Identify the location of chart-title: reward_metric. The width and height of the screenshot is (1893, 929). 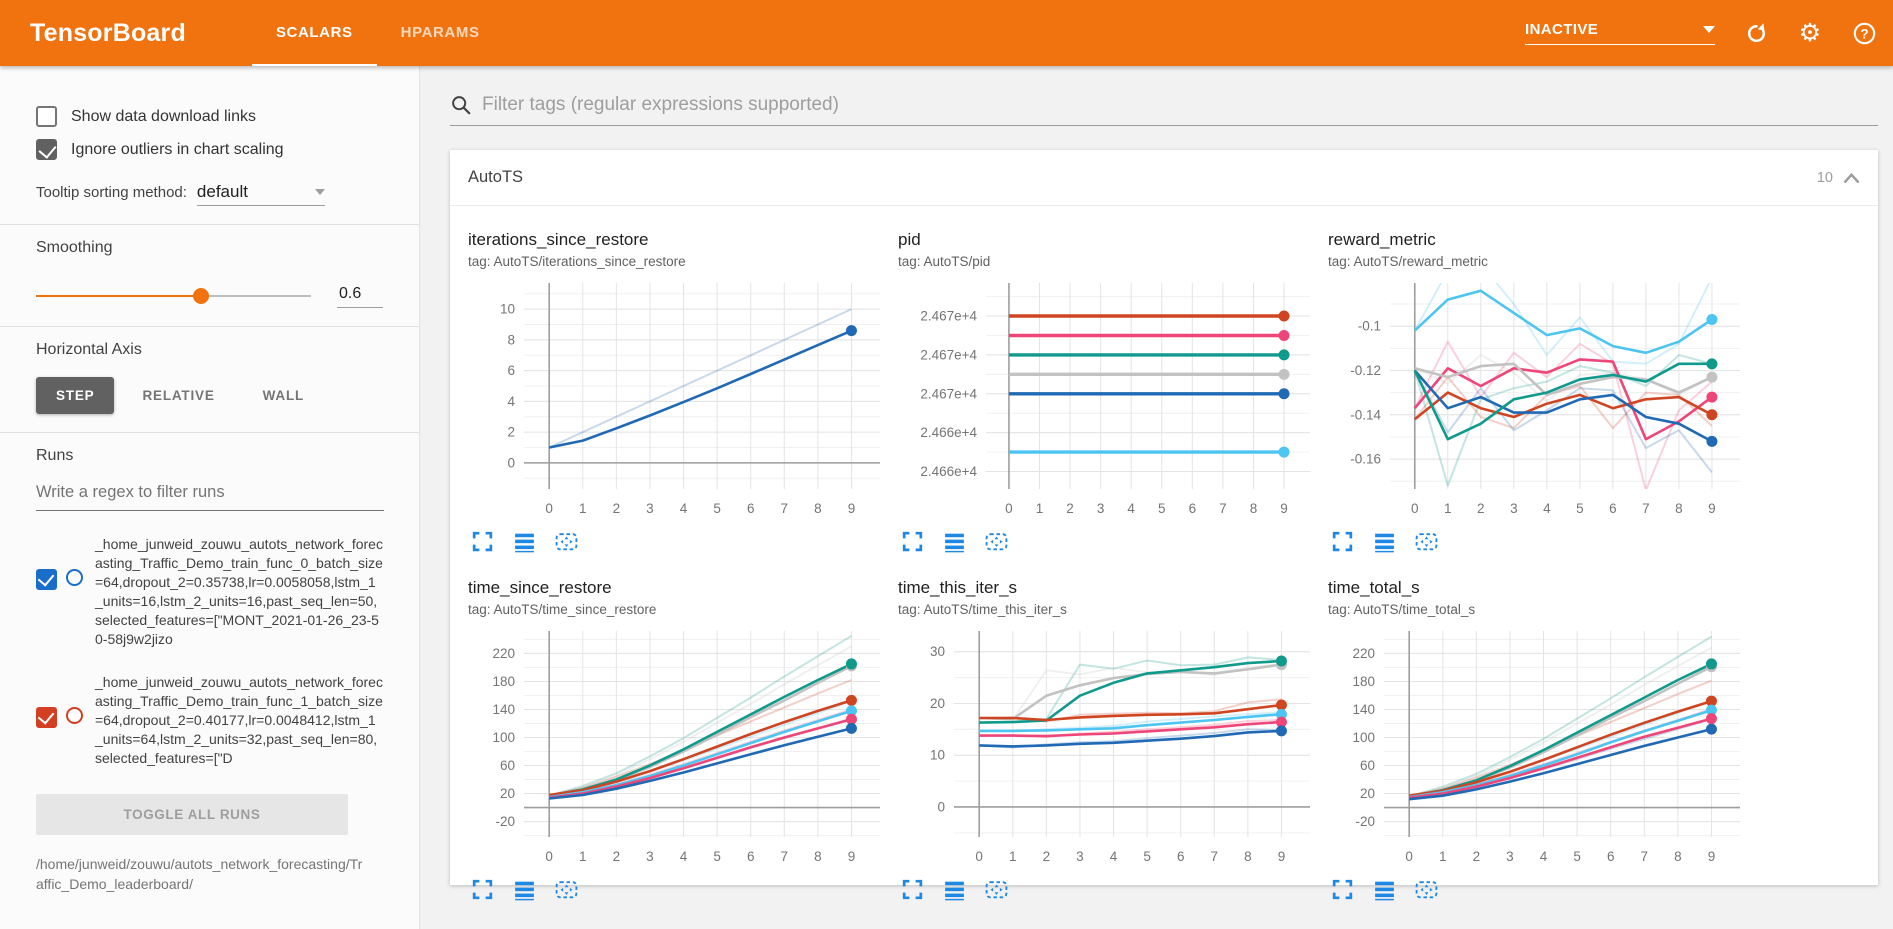
(1382, 239).